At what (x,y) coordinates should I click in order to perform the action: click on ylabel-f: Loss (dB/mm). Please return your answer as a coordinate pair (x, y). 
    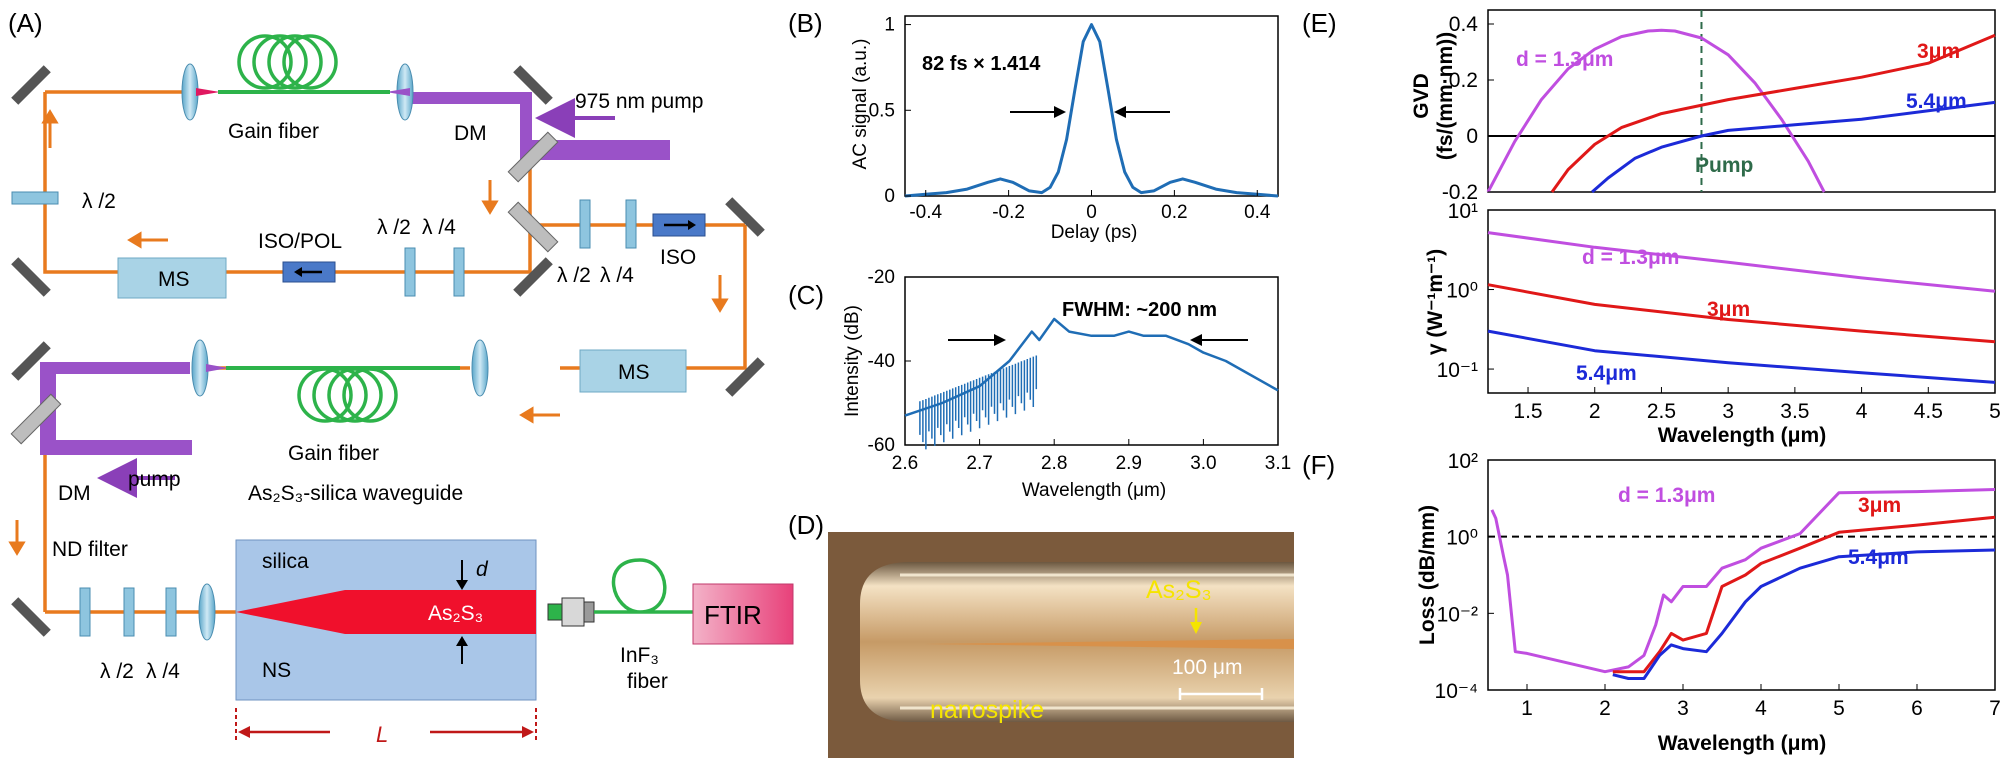
    Looking at the image, I should click on (1427, 575).